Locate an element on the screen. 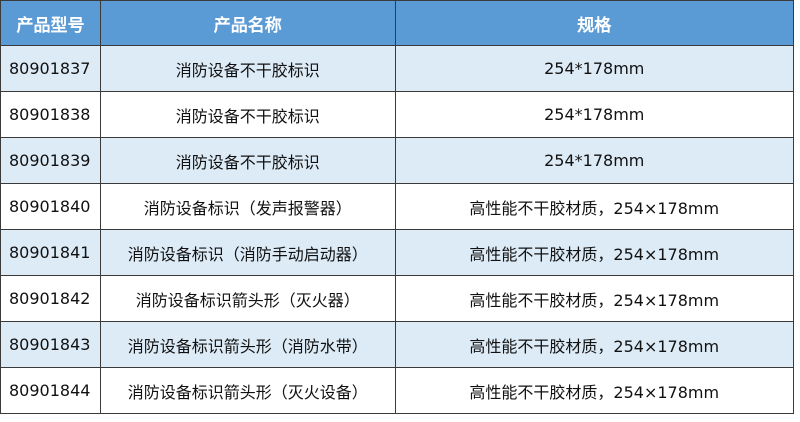 The height and width of the screenshot is (422, 800). model-cell: 80901844 is located at coordinates (50, 390).